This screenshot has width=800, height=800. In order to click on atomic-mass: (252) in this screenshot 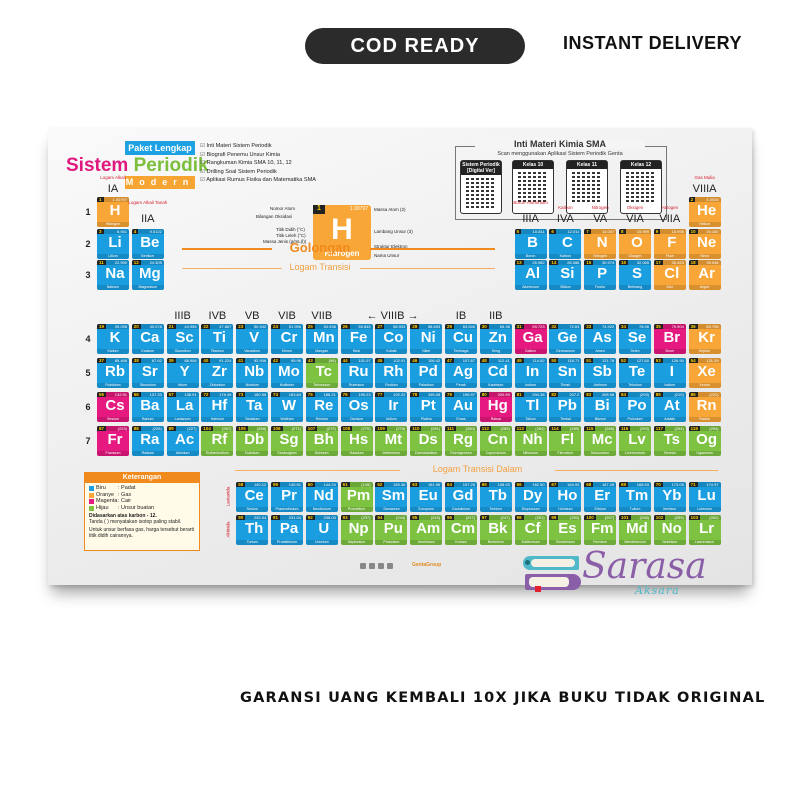, I will do `click(575, 517)`.